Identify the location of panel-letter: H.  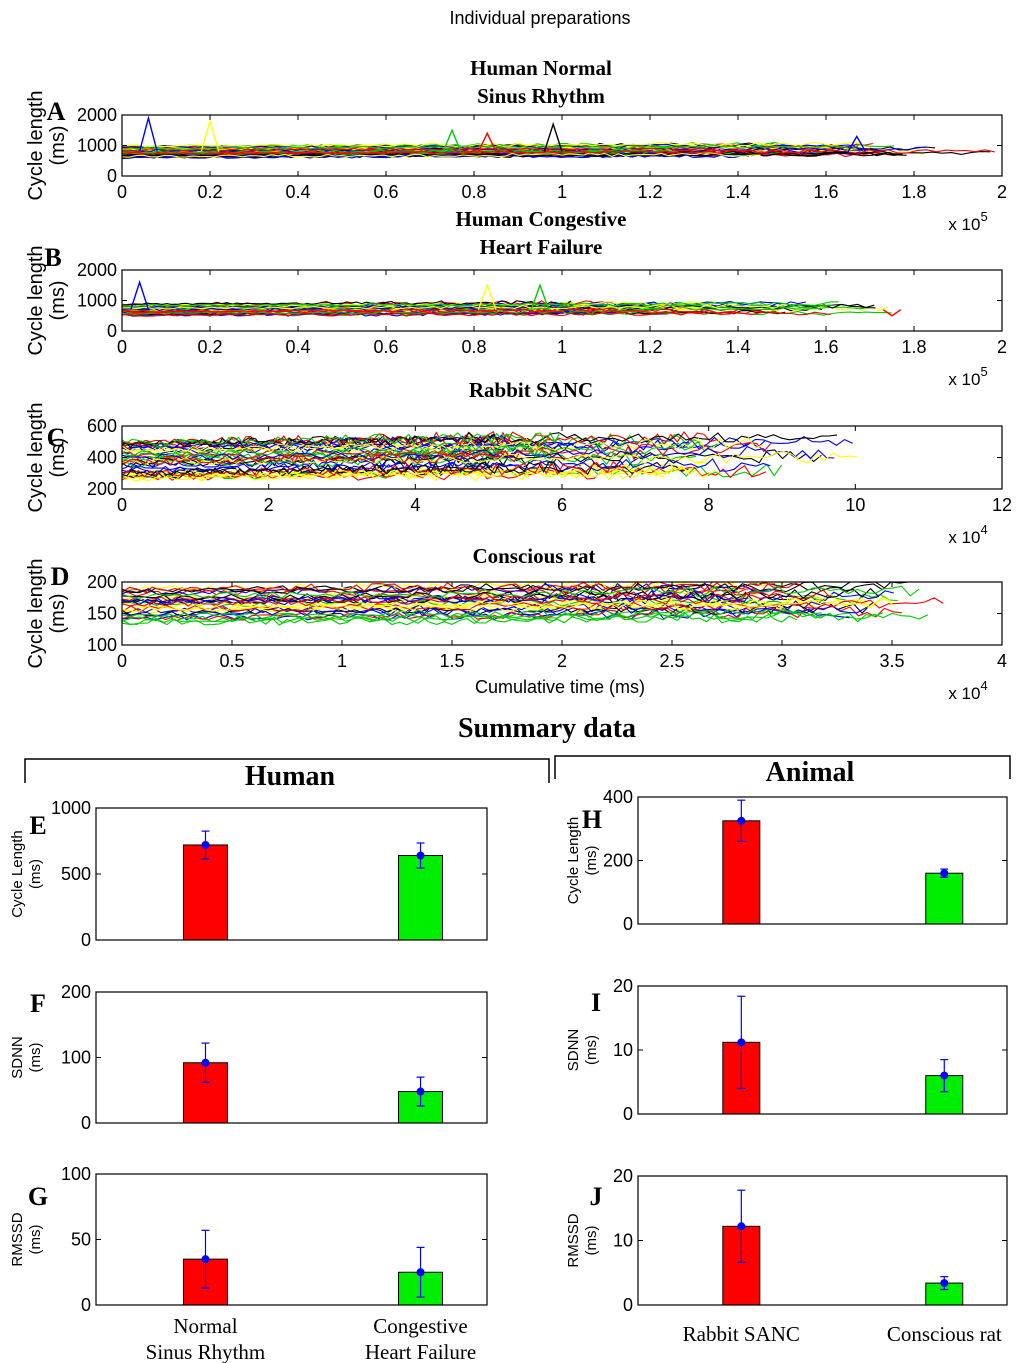
(592, 819).